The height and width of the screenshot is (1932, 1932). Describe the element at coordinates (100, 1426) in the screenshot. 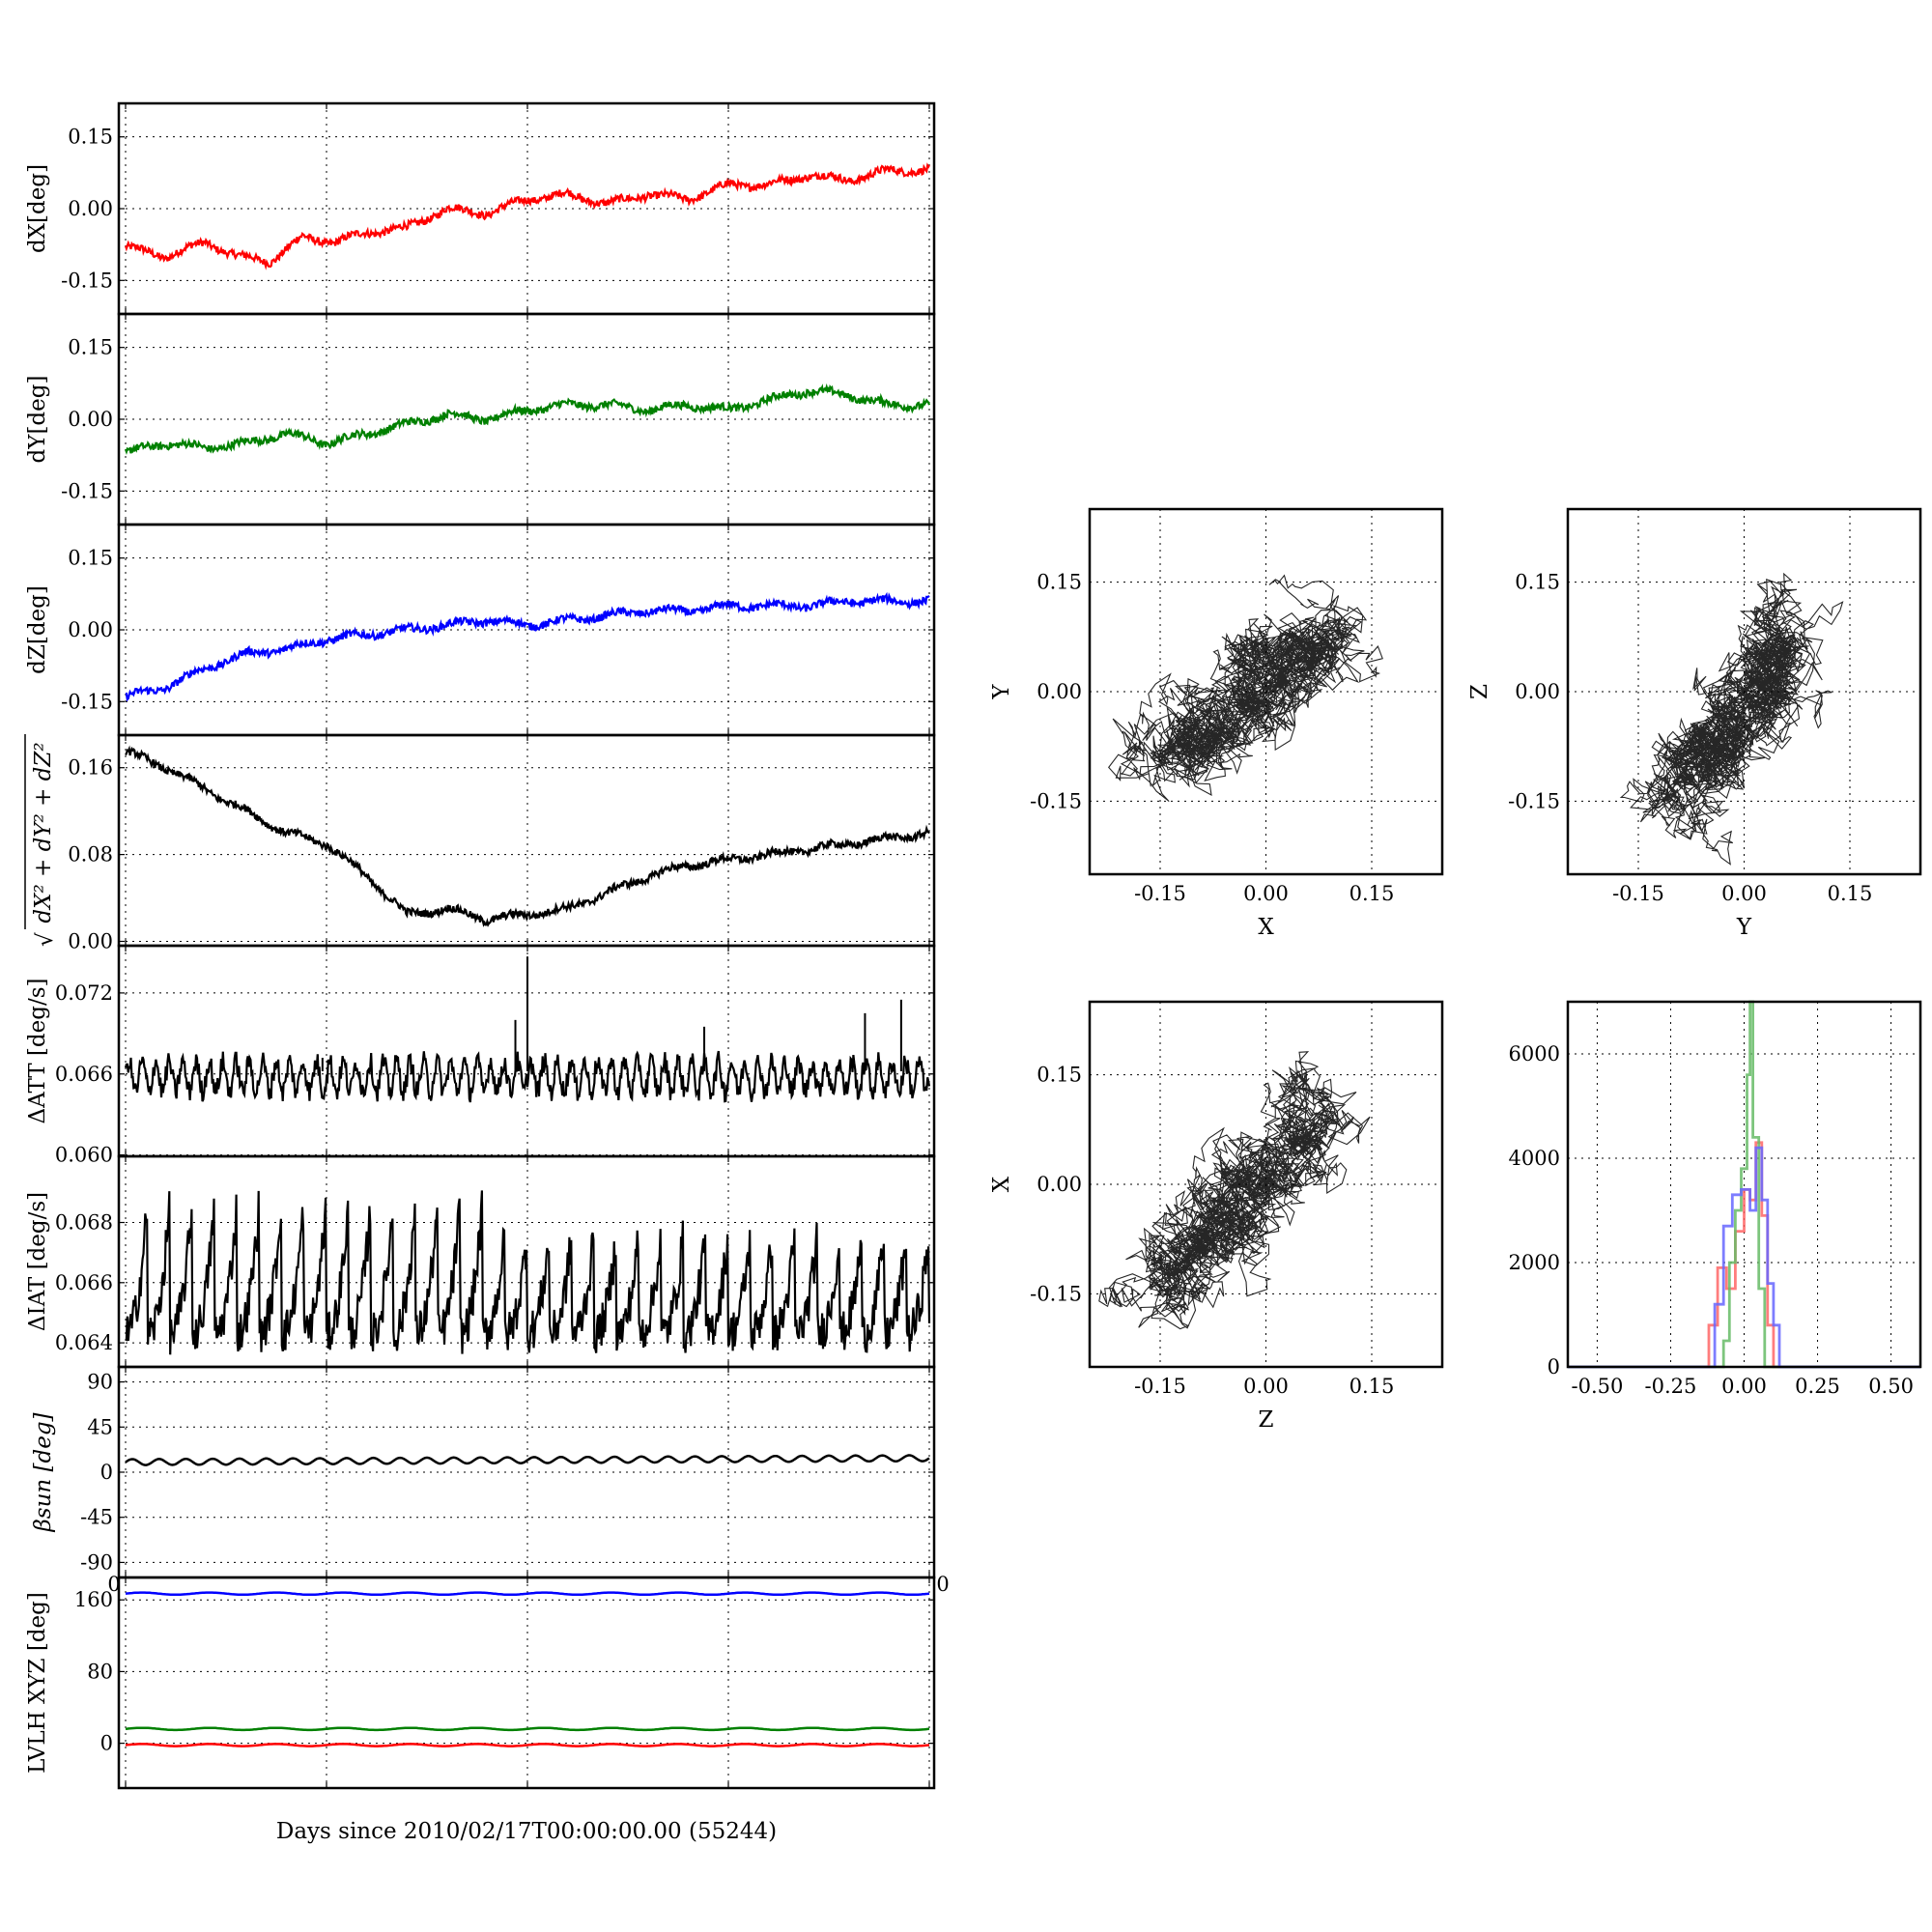

I see `y-tick-label: 45` at that location.